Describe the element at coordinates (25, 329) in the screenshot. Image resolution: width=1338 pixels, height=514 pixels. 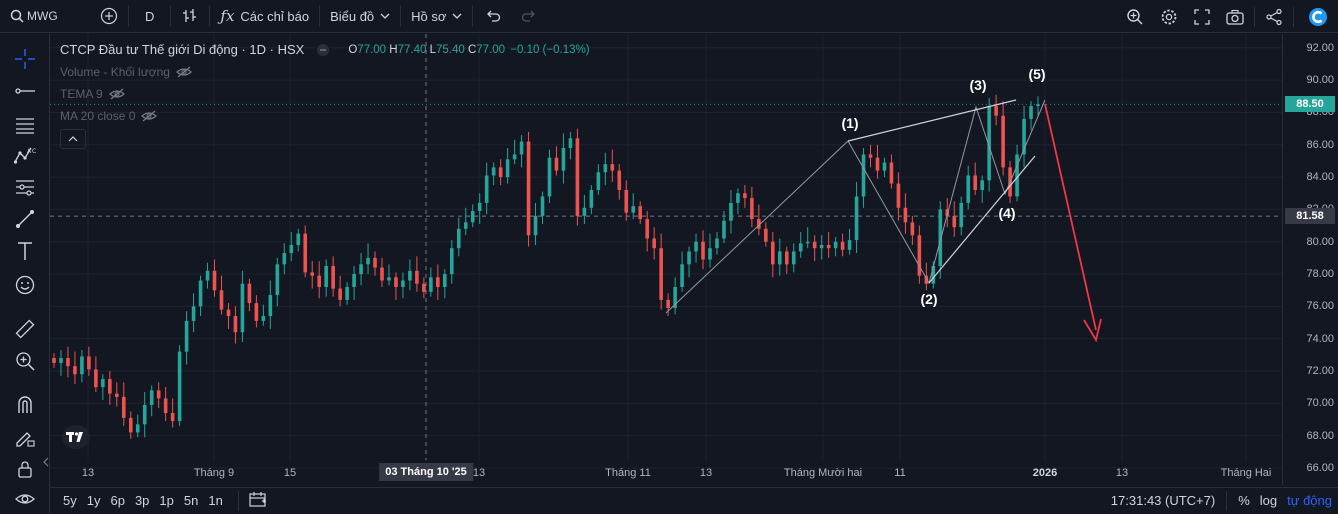
I see `ruler-tool` at that location.